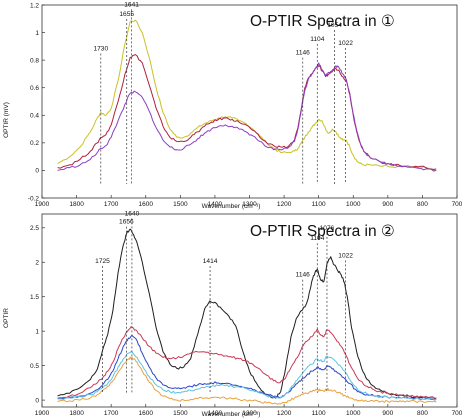  Describe the element at coordinates (231, 206) in the screenshot. I see `x-axis-label-top: Wavenumber (cm⁻¹)` at that location.